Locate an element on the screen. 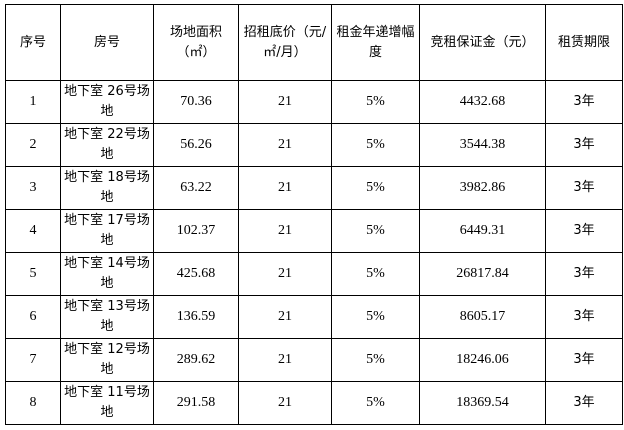 This screenshot has width=624, height=430. cell-no: 6 is located at coordinates (33, 317).